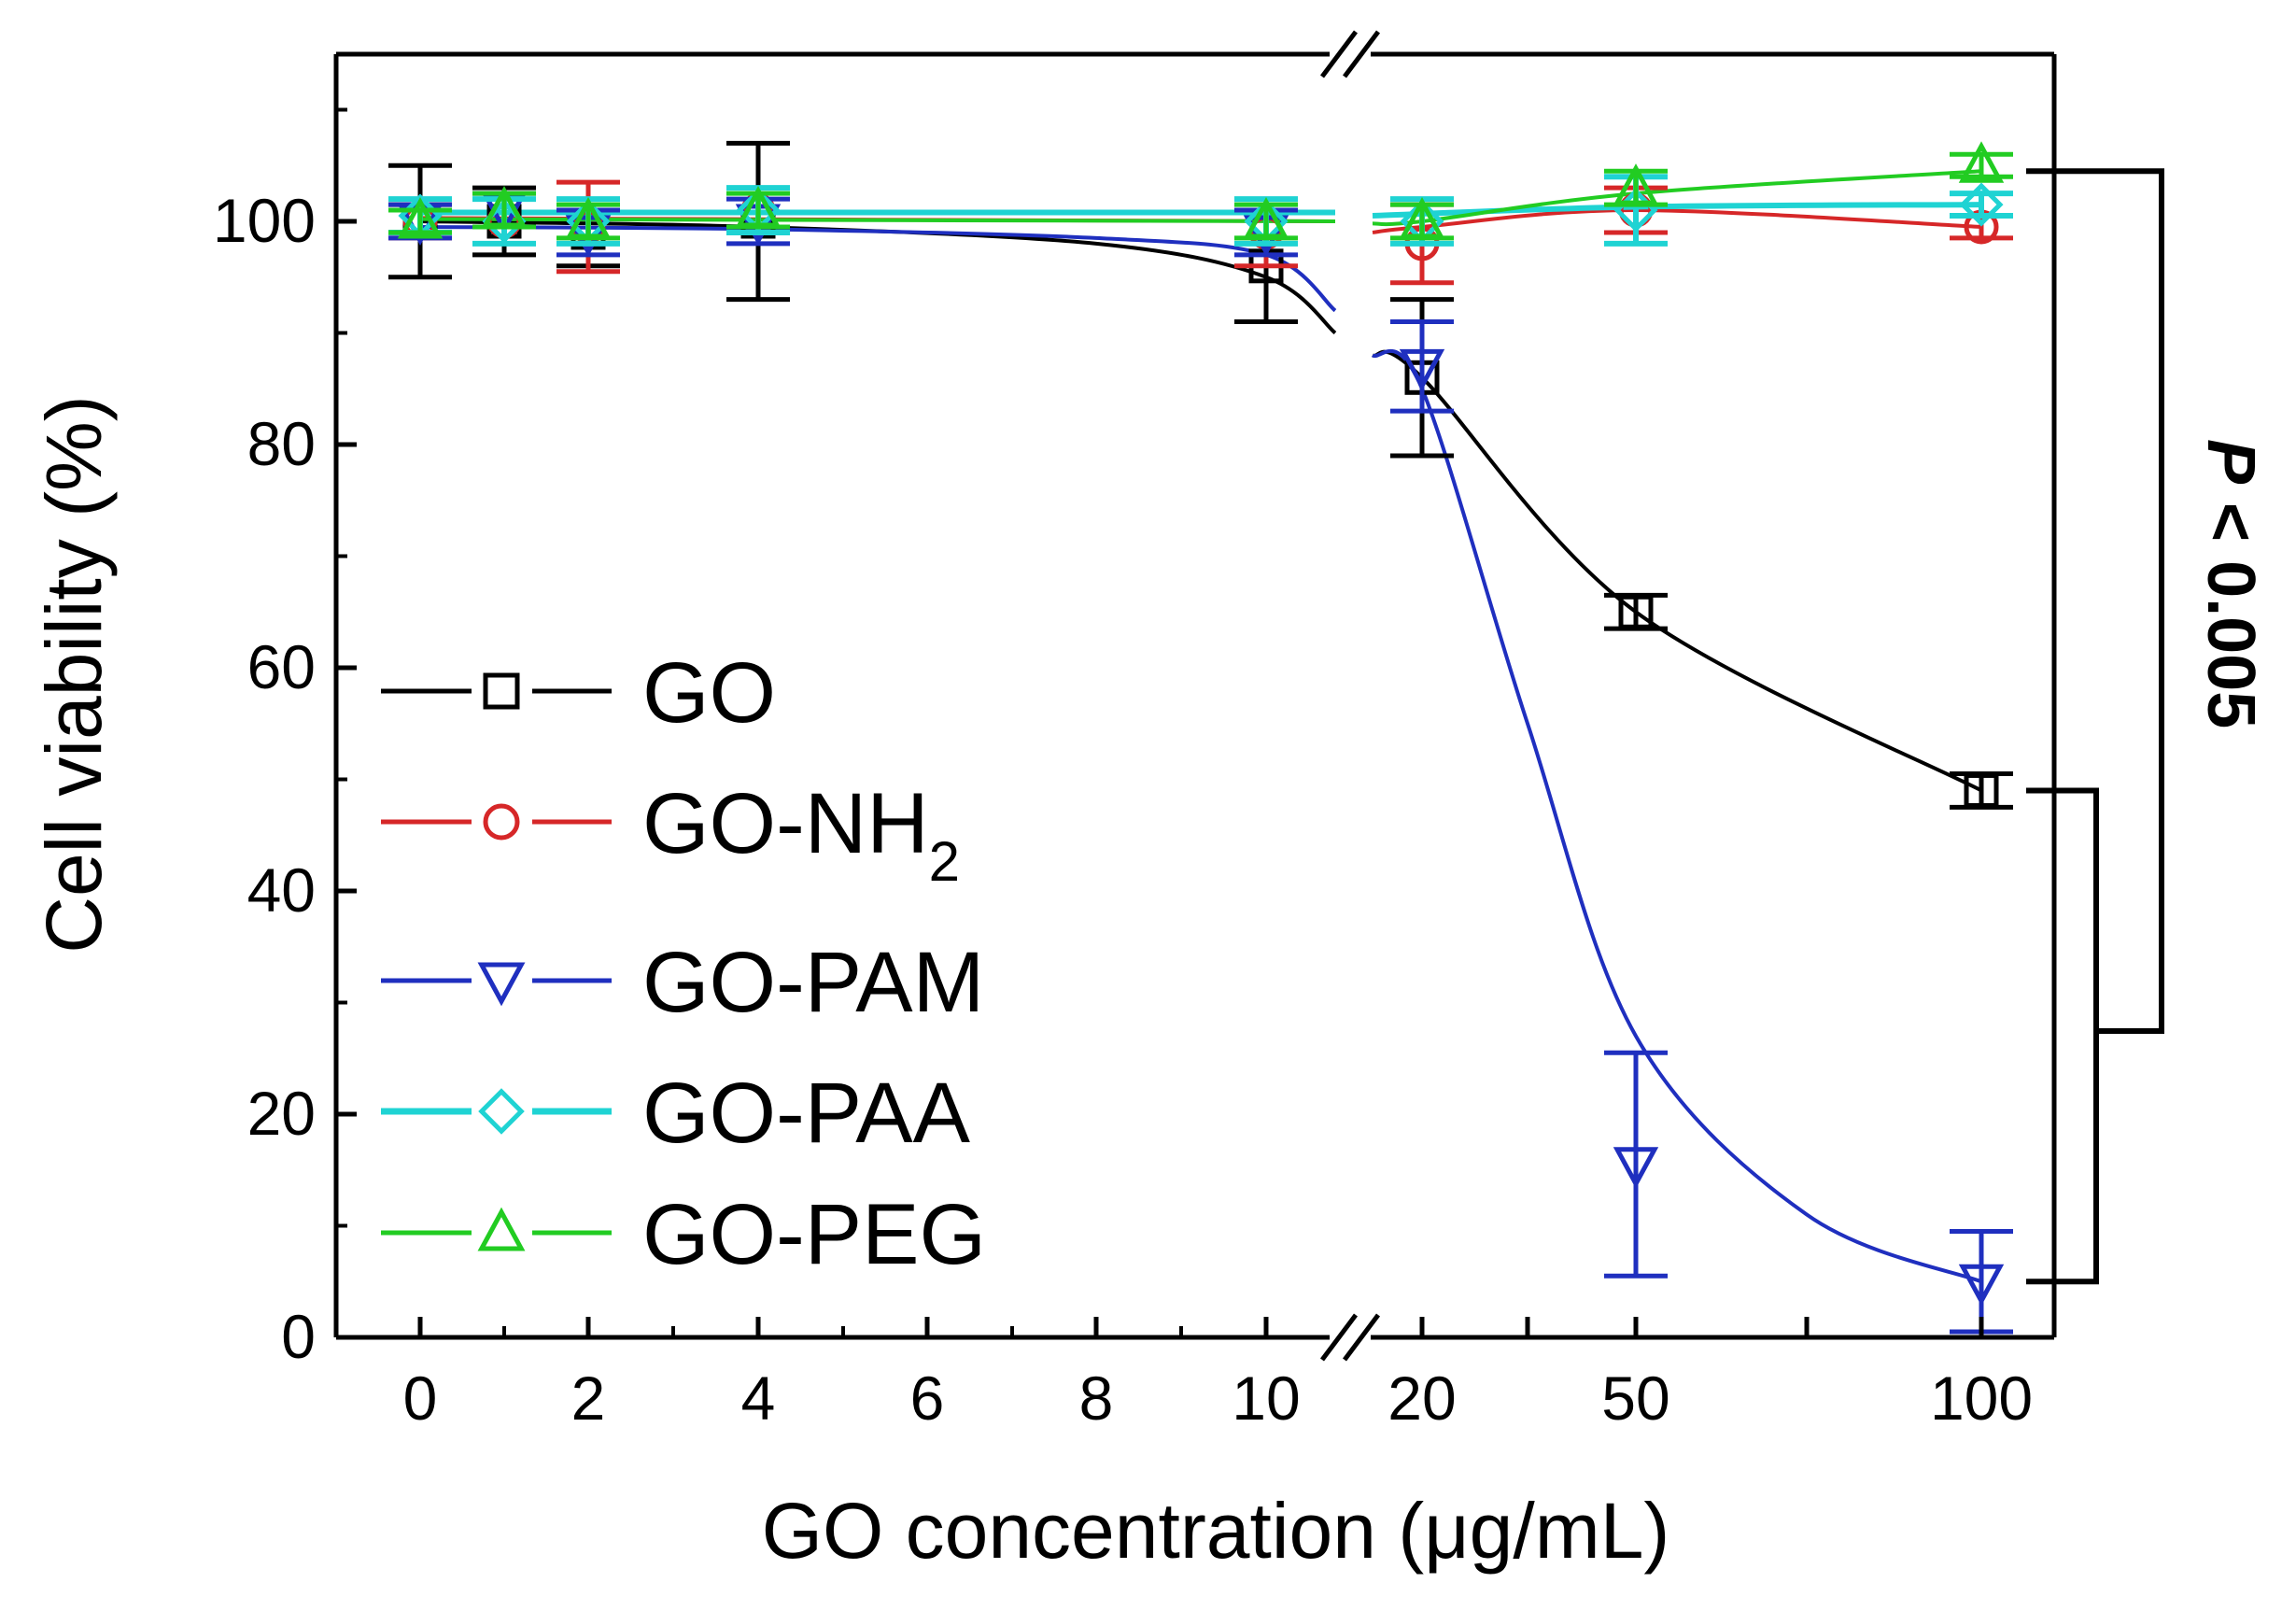  Describe the element at coordinates (1982, 204) in the screenshot. I see `go-paa-point` at that location.